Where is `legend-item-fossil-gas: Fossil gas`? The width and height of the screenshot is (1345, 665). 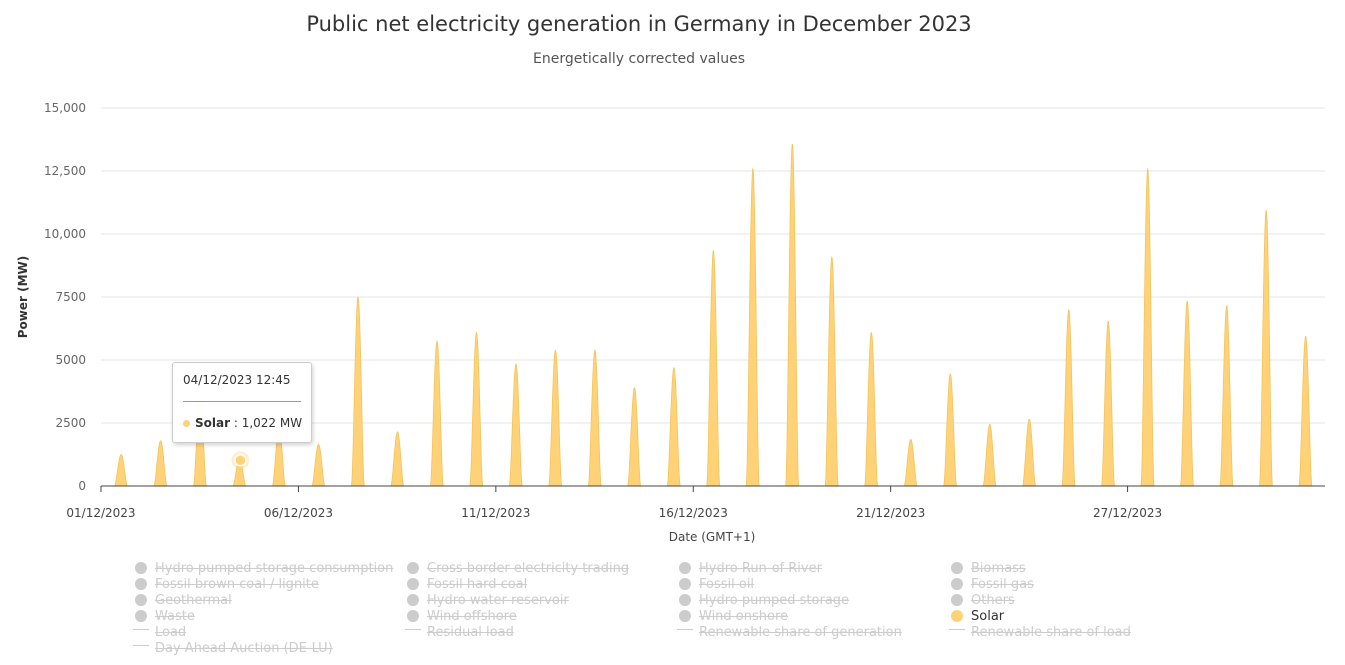 legend-item-fossil-gas: Fossil gas is located at coordinates (992, 585).